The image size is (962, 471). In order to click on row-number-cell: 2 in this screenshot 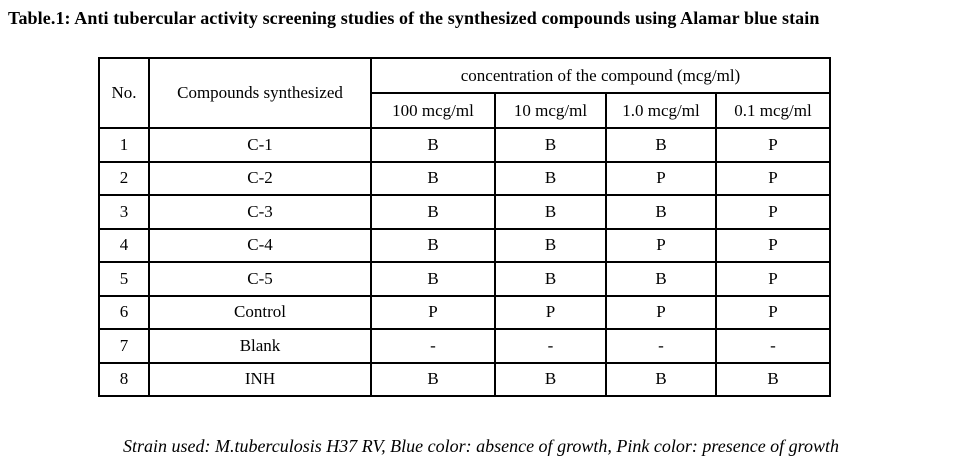, I will do `click(124, 178)`.